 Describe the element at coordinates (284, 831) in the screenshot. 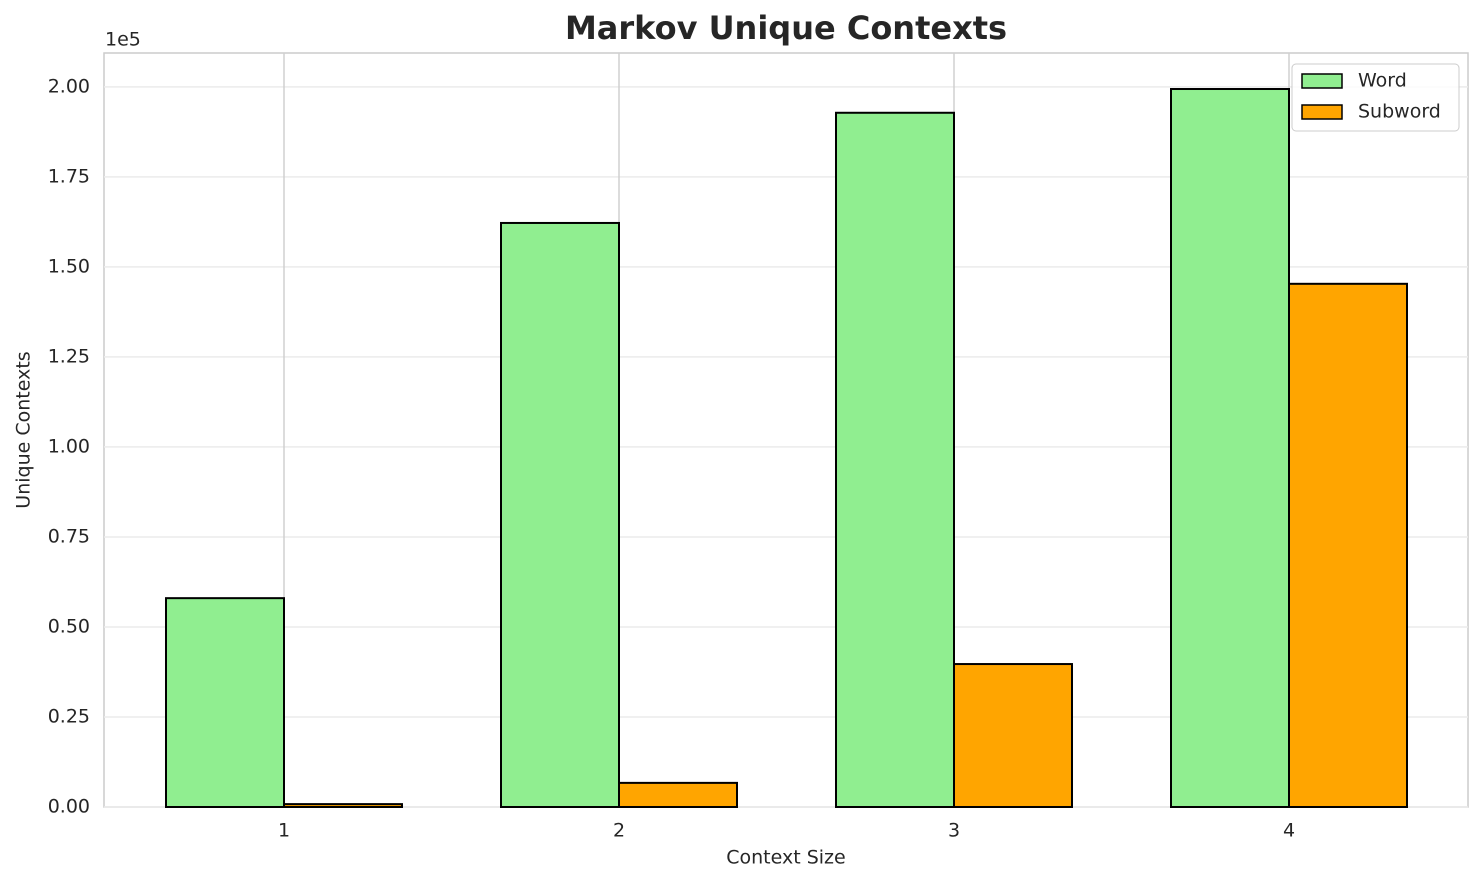

I see `x-tick-label: 1` at that location.